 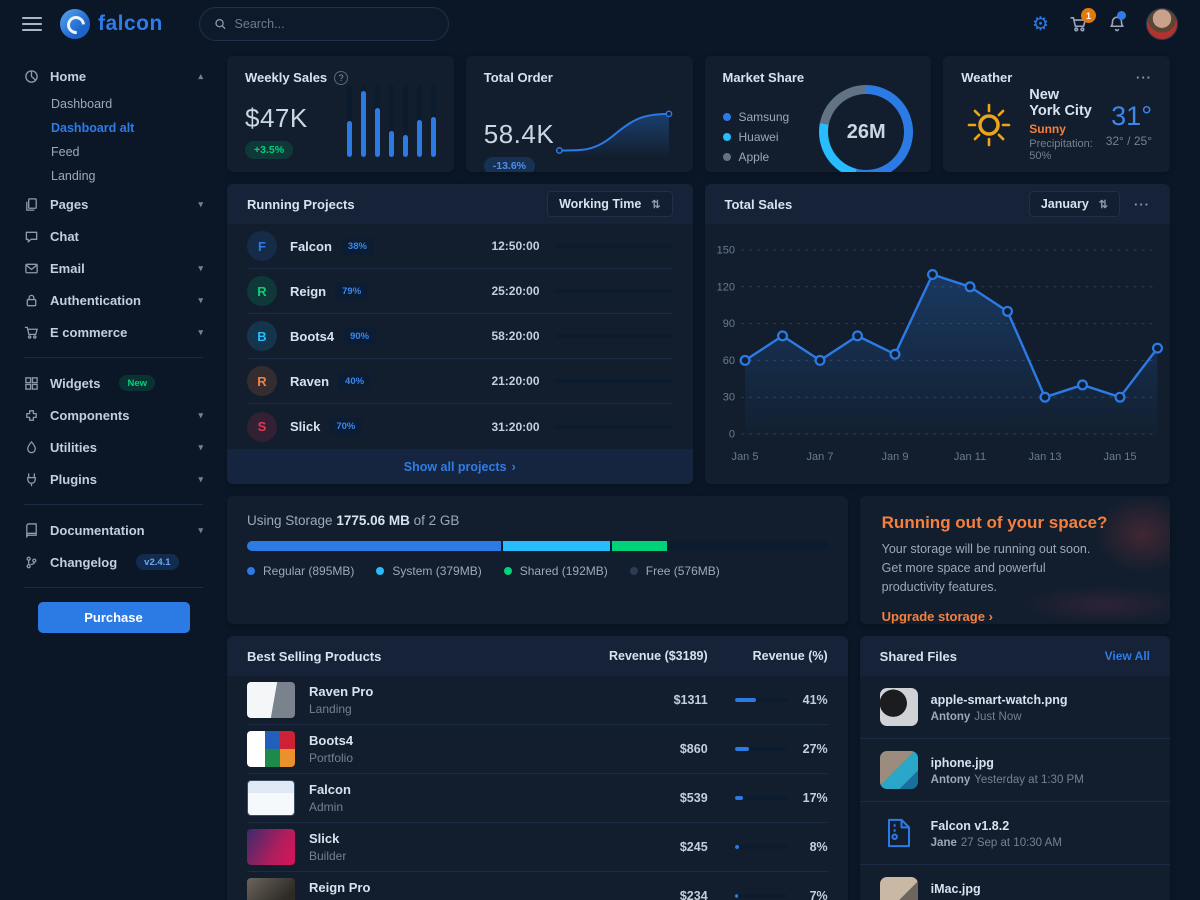 I want to click on project-time: 58:20:00, so click(x=515, y=336).